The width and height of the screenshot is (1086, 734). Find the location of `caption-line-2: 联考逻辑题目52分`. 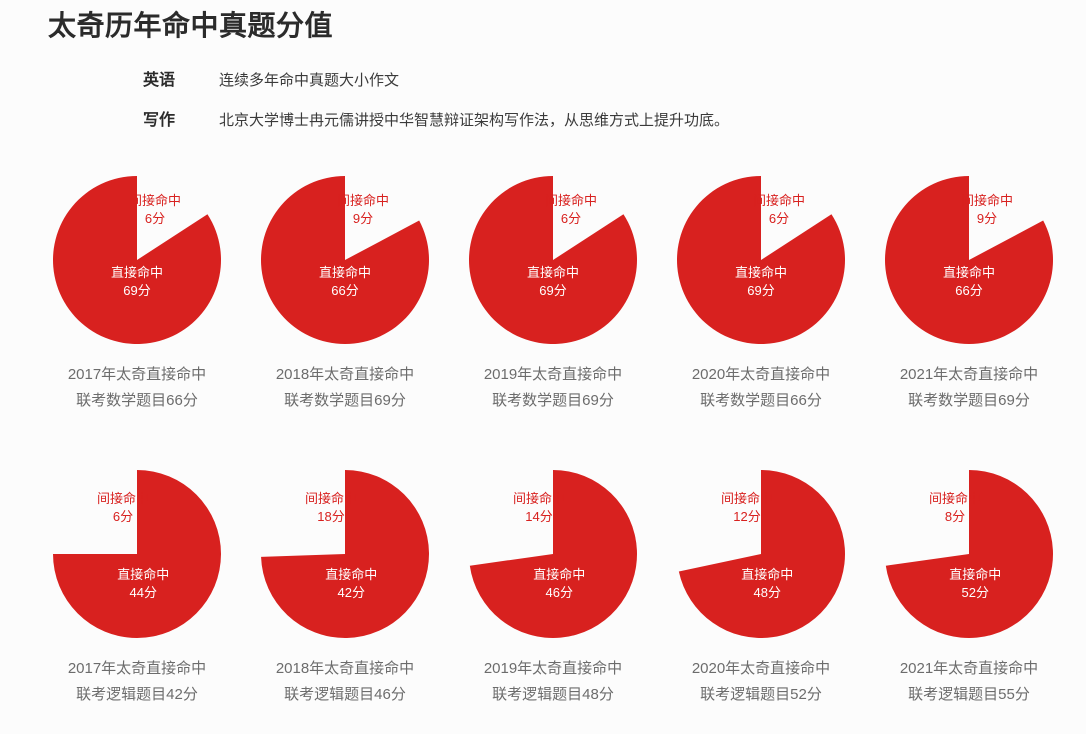

caption-line-2: 联考逻辑题目52分 is located at coordinates (761, 694).